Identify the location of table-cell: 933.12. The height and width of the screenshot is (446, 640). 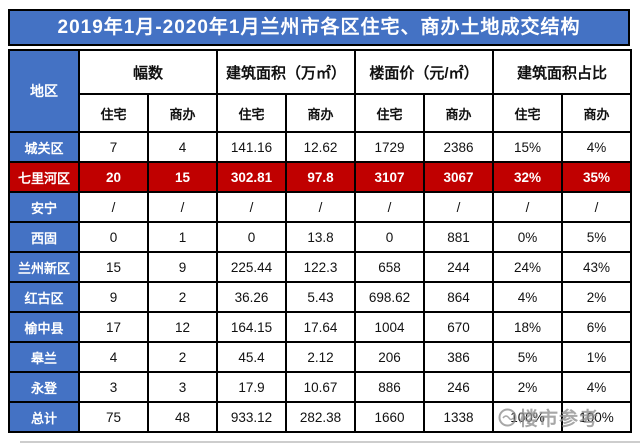
(251, 417).